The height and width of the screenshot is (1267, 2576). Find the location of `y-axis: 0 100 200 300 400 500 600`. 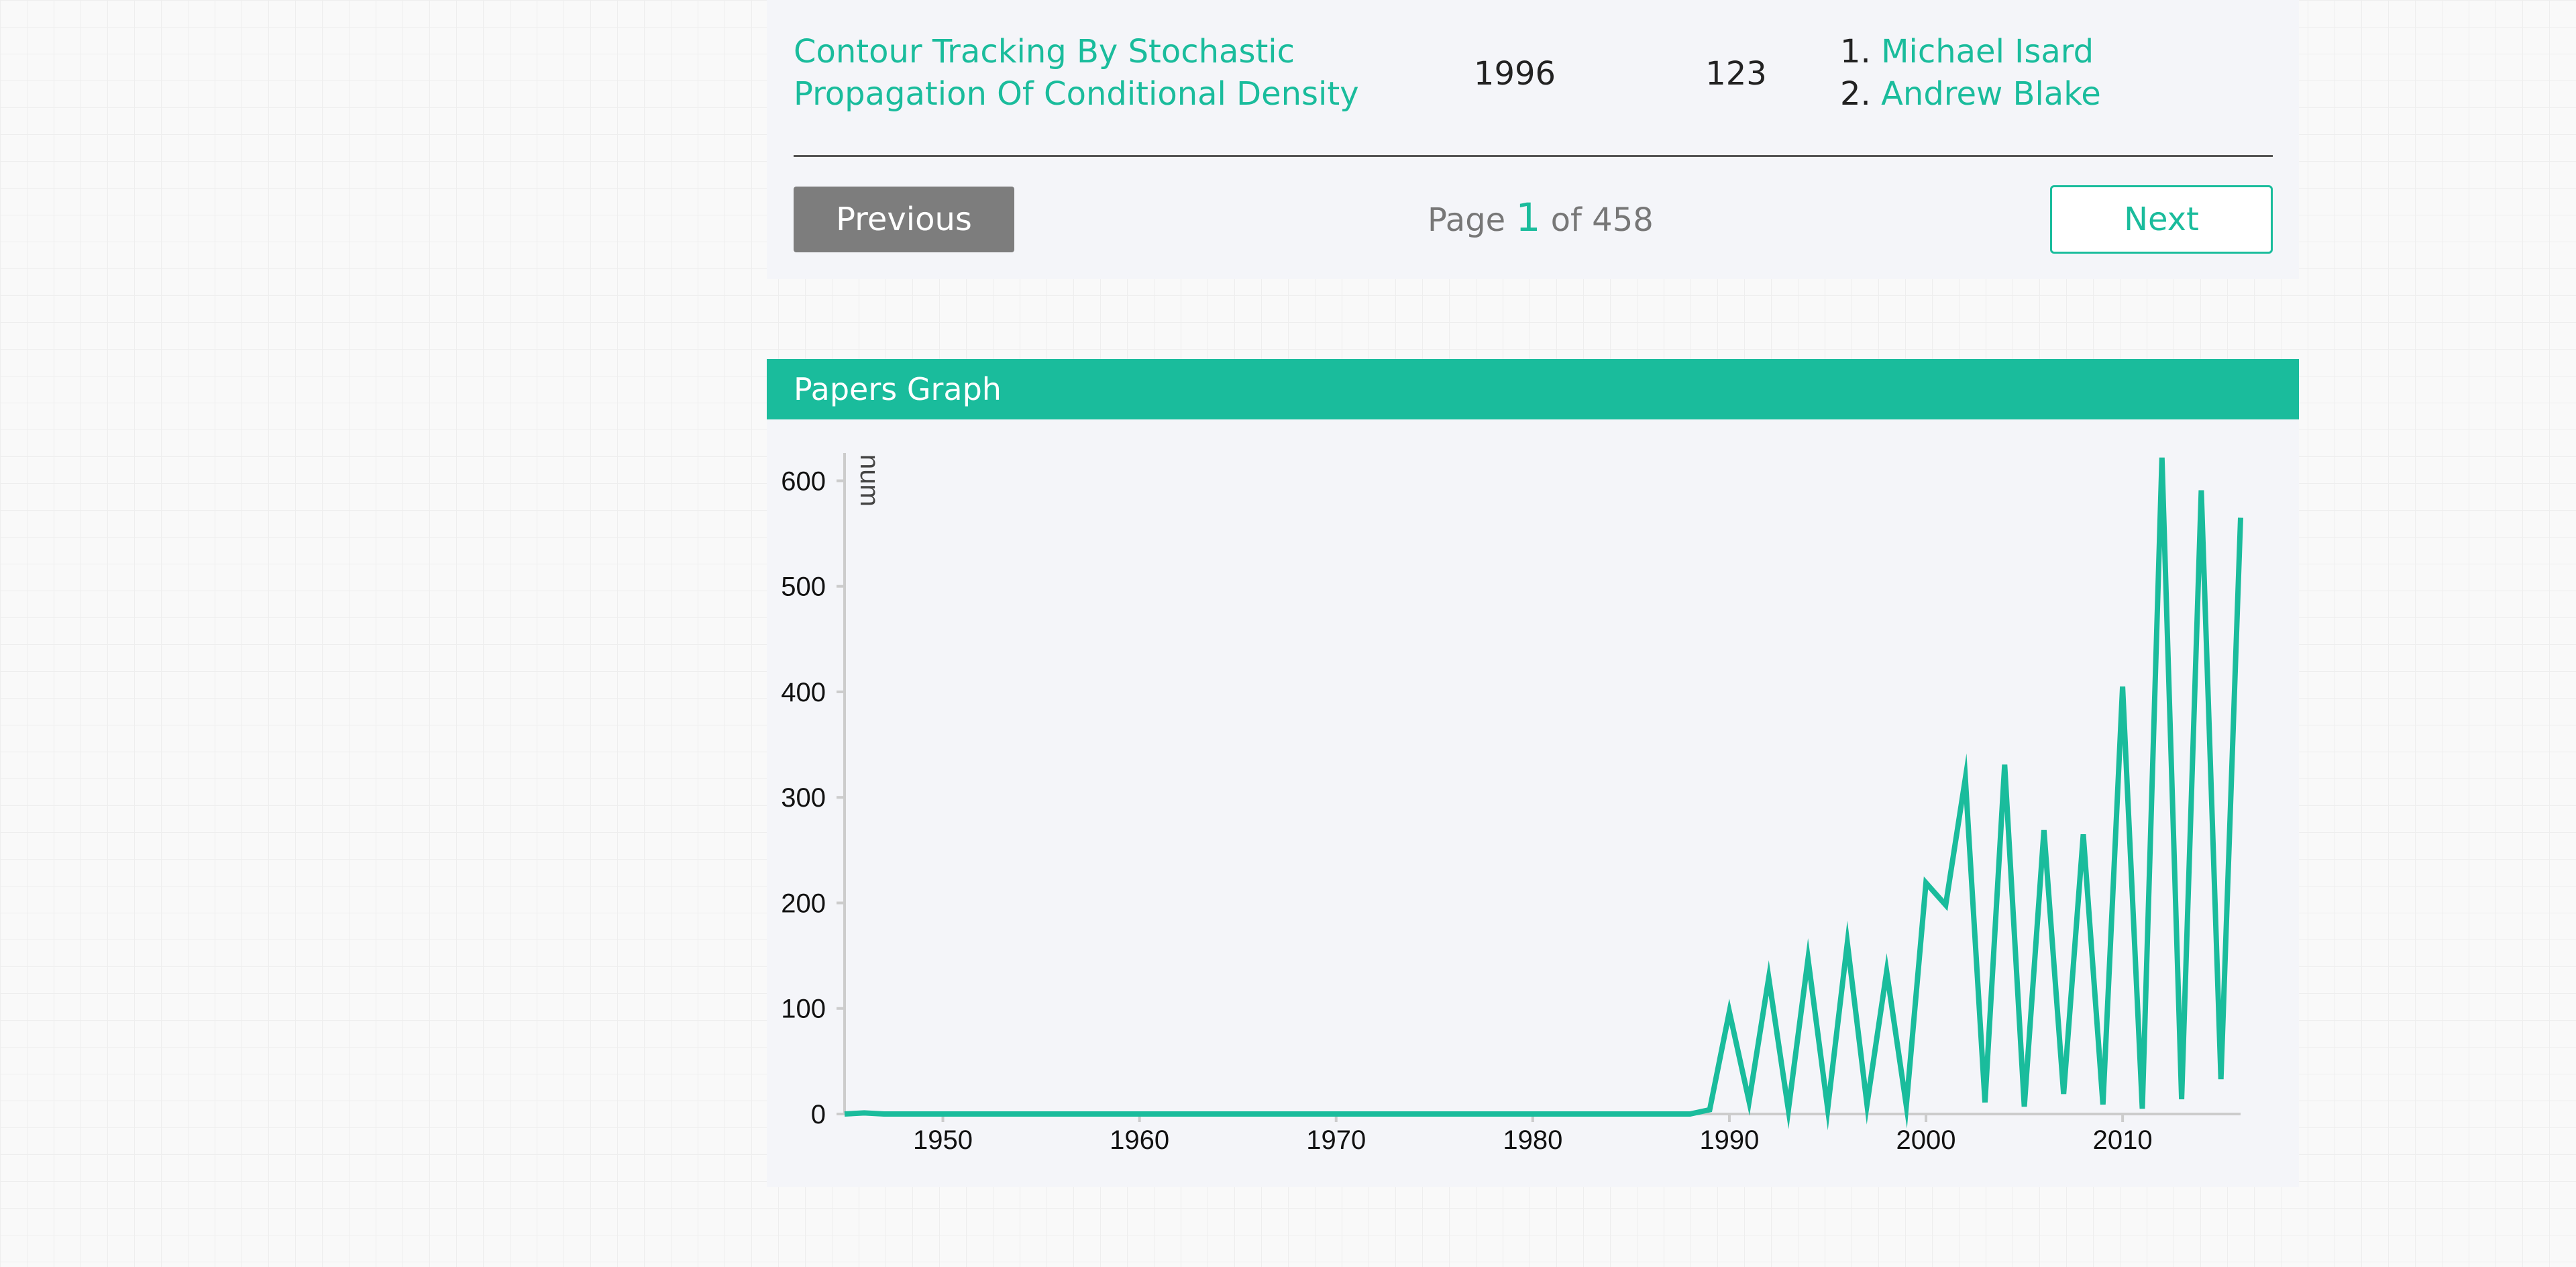

y-axis: 0 100 200 300 400 500 600 is located at coordinates (813, 791).